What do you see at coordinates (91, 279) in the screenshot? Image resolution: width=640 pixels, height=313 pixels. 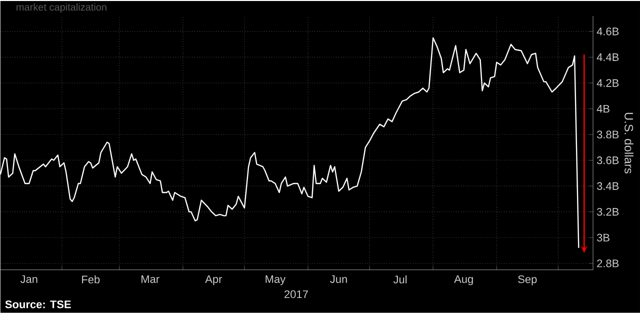 I see `x-tick-label: Feb` at bounding box center [91, 279].